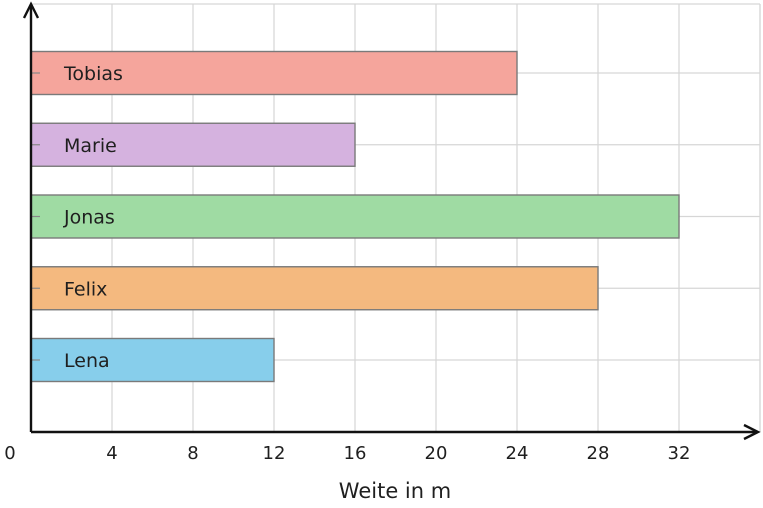 This screenshot has height=508, width=763. What do you see at coordinates (355, 453) in the screenshot?
I see `x-tick-label: 16` at bounding box center [355, 453].